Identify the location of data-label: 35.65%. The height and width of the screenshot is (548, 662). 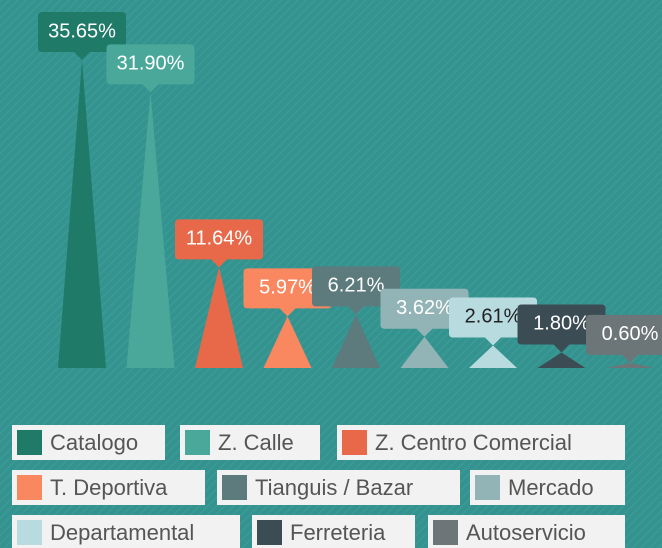
(82, 35).